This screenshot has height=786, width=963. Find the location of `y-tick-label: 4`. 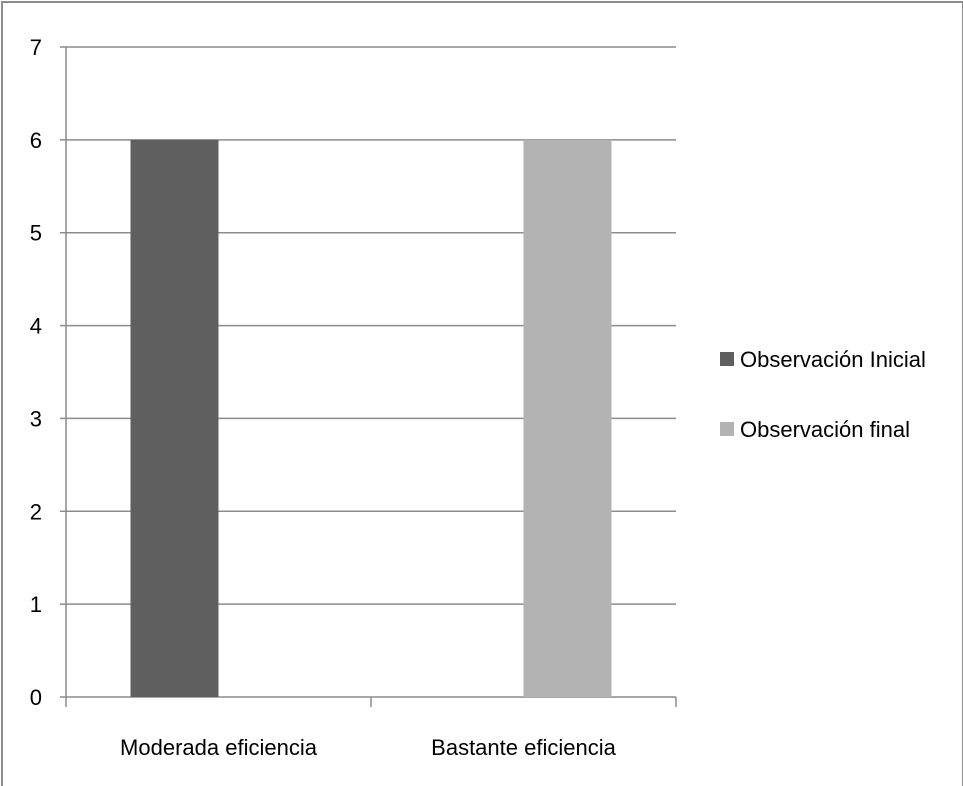

y-tick-label: 4 is located at coordinates (36, 326).